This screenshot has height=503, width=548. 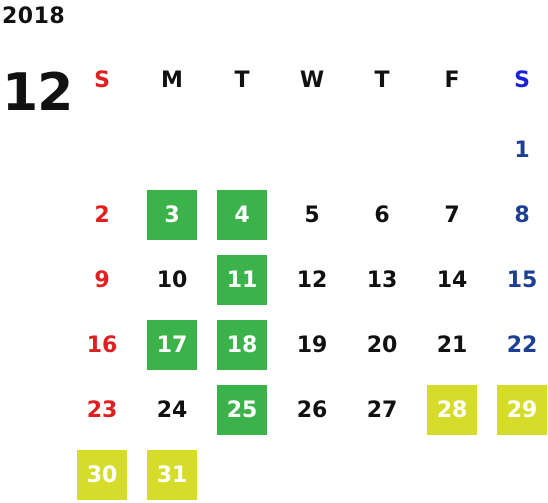 What do you see at coordinates (522, 215) in the screenshot?
I see `day-cell-8: 8` at bounding box center [522, 215].